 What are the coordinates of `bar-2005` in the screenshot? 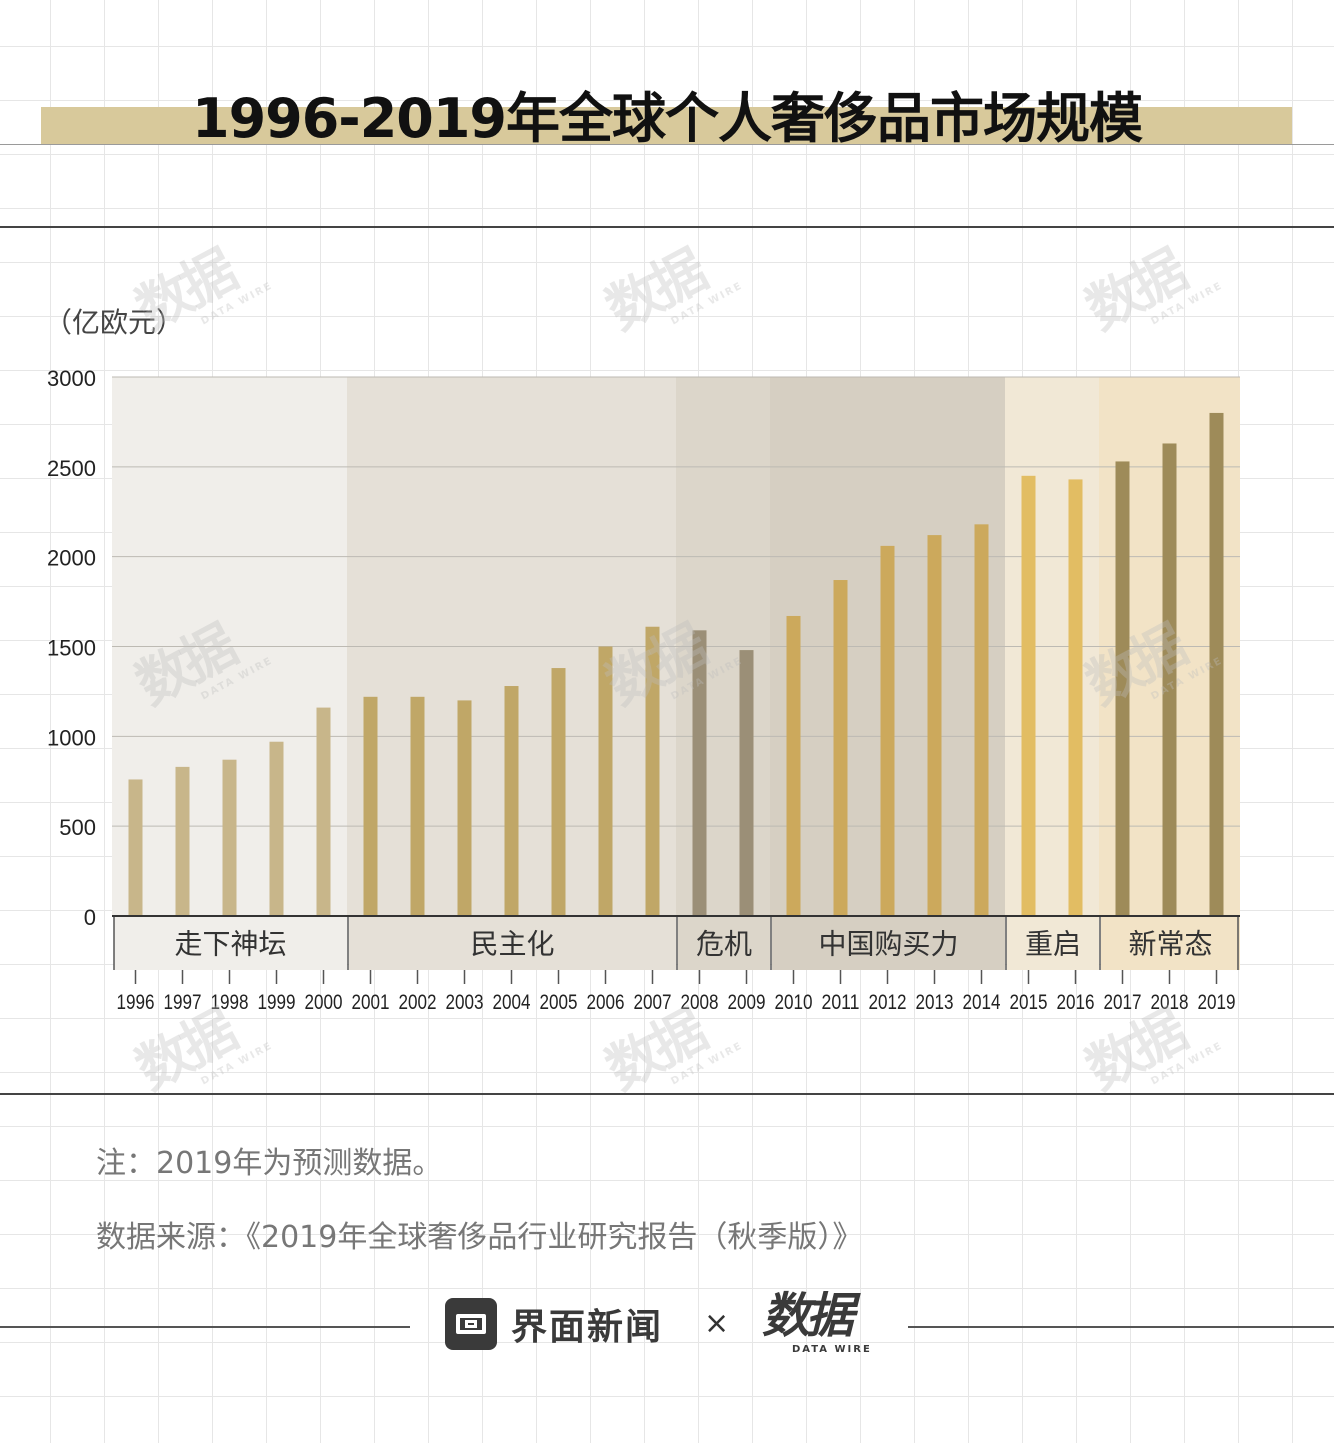 It's located at (558, 792).